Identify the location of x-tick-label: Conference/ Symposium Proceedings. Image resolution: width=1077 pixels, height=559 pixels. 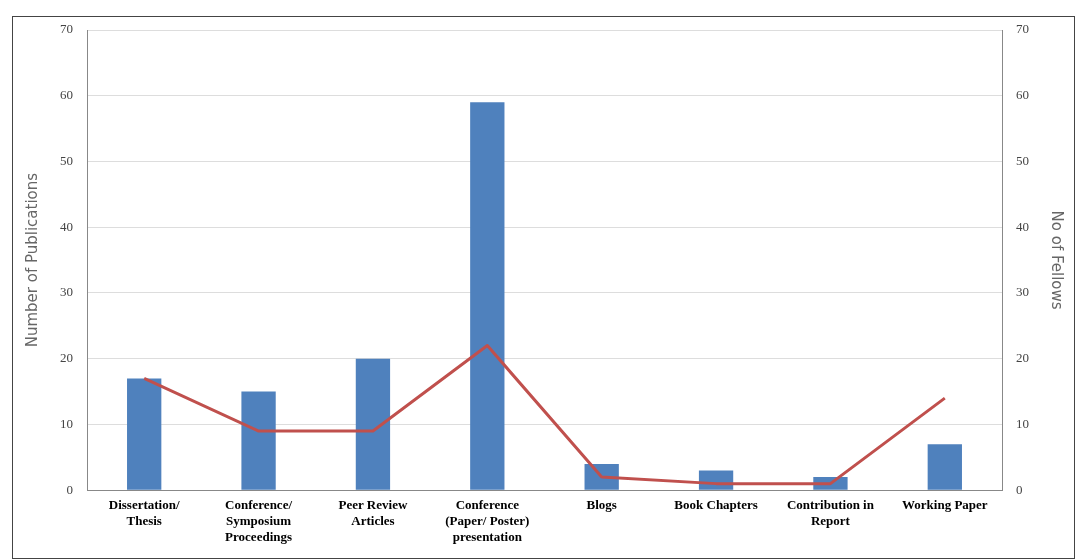
(259, 520).